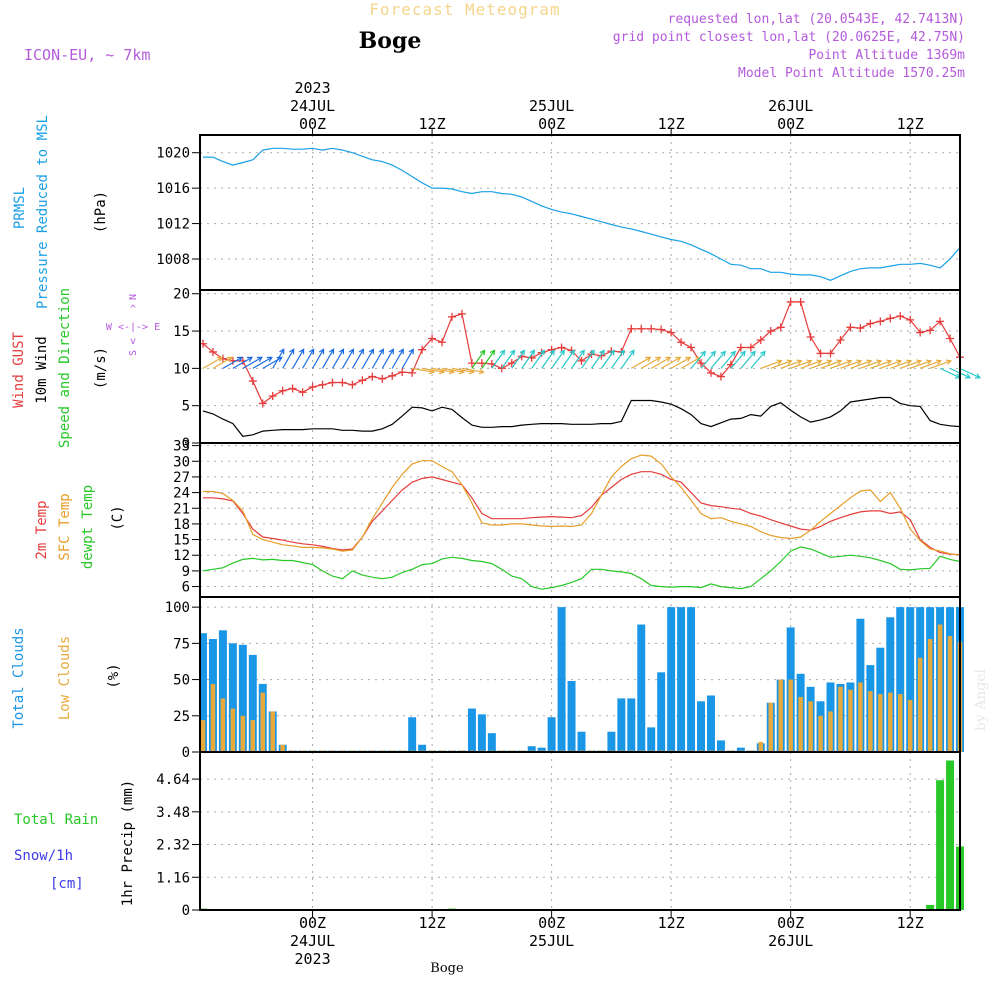 The width and height of the screenshot is (1000, 1000). I want to click on top-time-label: 12Z, so click(910, 124).